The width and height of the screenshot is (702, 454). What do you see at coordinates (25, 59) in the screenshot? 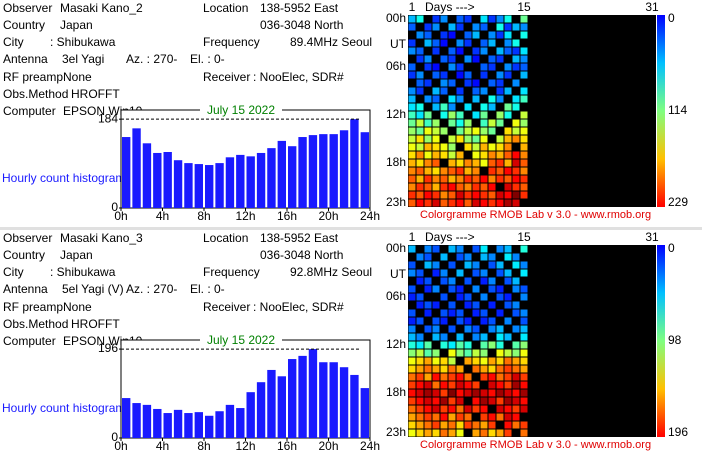
I see `info-label: Antenna` at bounding box center [25, 59].